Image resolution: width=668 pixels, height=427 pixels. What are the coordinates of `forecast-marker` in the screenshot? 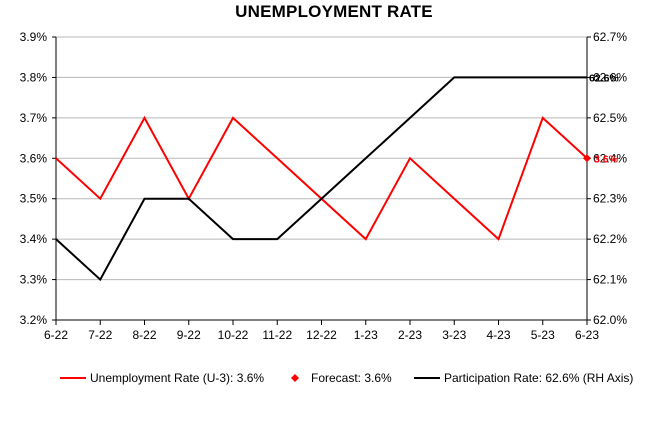 It's located at (587, 158).